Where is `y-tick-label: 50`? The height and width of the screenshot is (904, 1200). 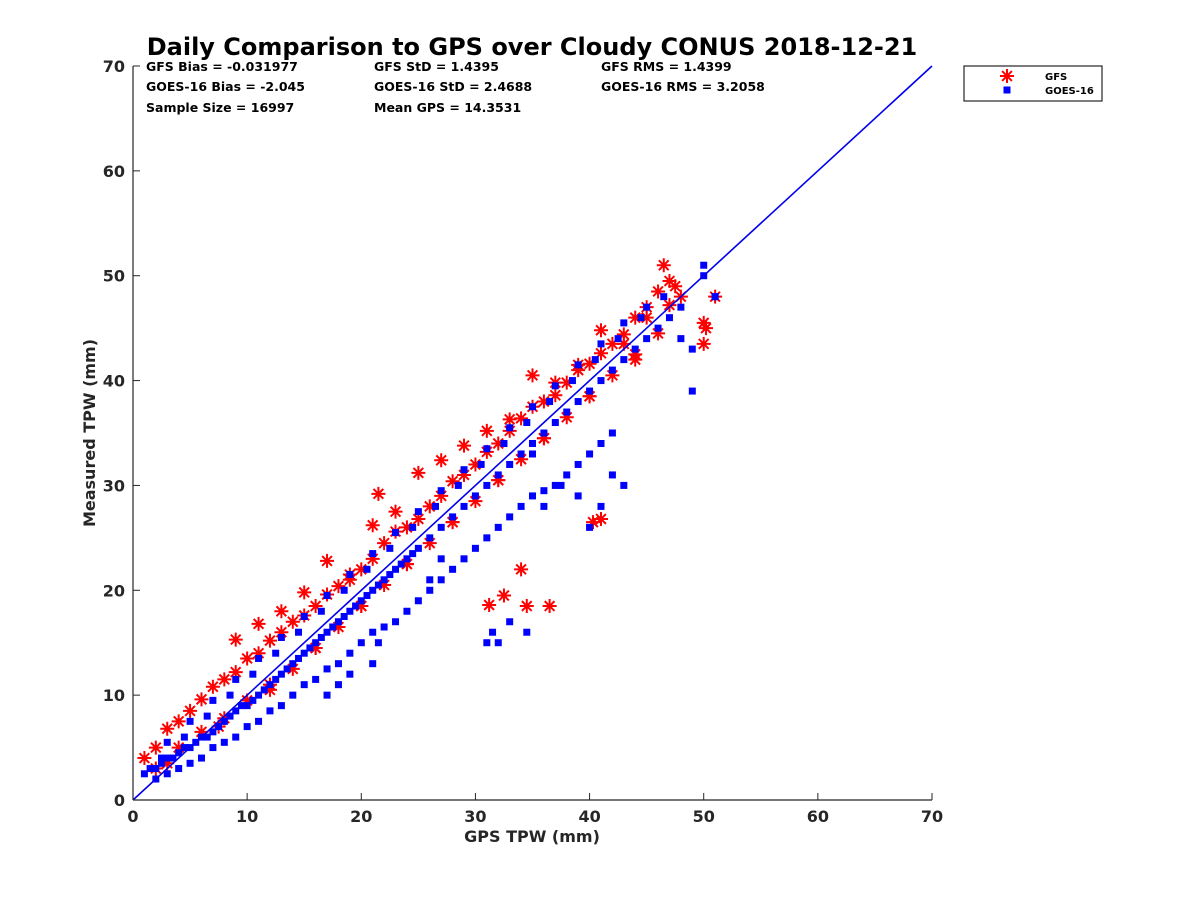
y-tick-label: 50 is located at coordinates (114, 276).